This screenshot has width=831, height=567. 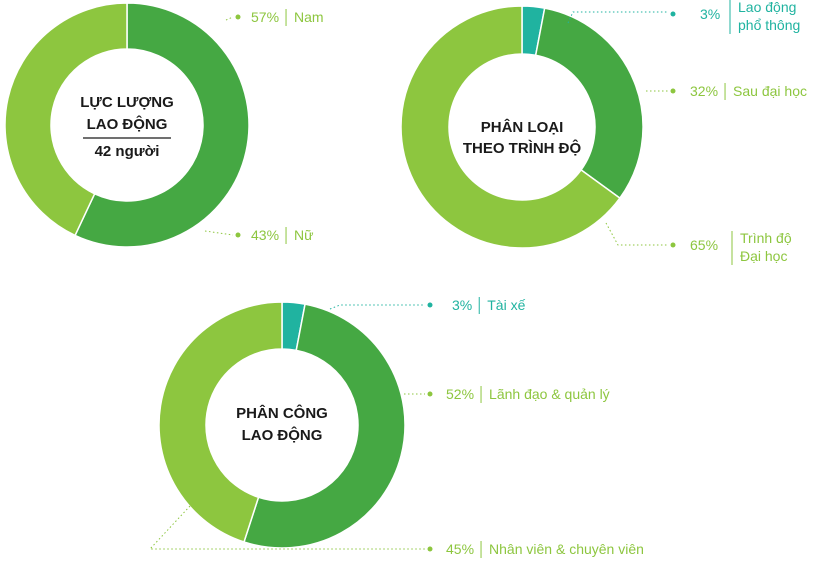 What do you see at coordinates (506, 305) in the screenshot?
I see `slice-name-label: Tài xế` at bounding box center [506, 305].